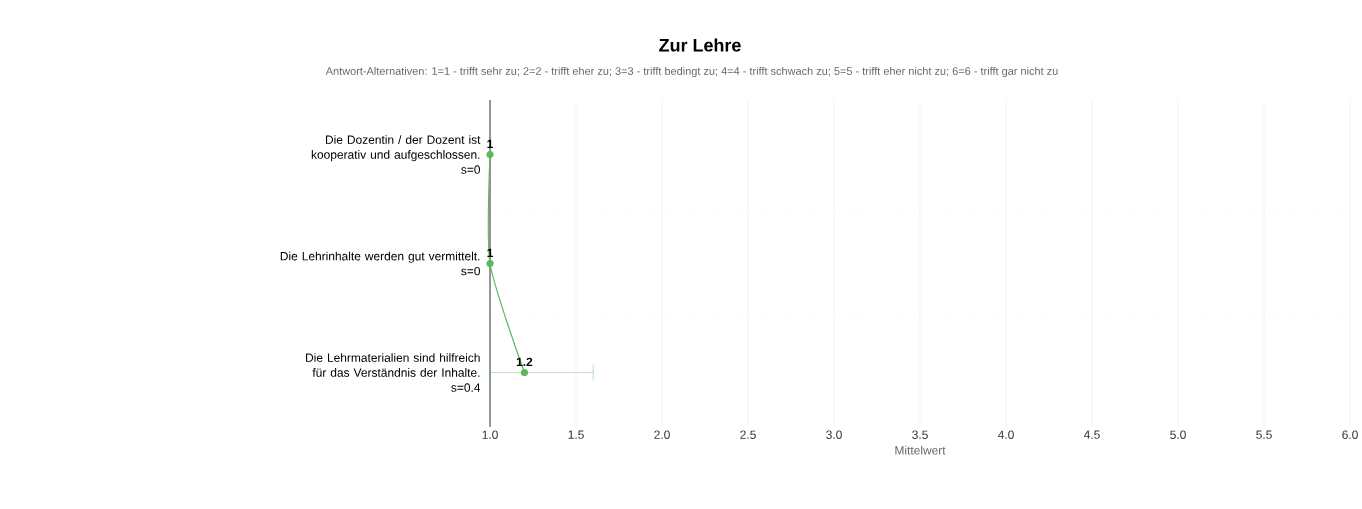 This screenshot has width=1362, height=509. What do you see at coordinates (834, 434) in the screenshot?
I see `x-tick-label: 3.0` at bounding box center [834, 434].